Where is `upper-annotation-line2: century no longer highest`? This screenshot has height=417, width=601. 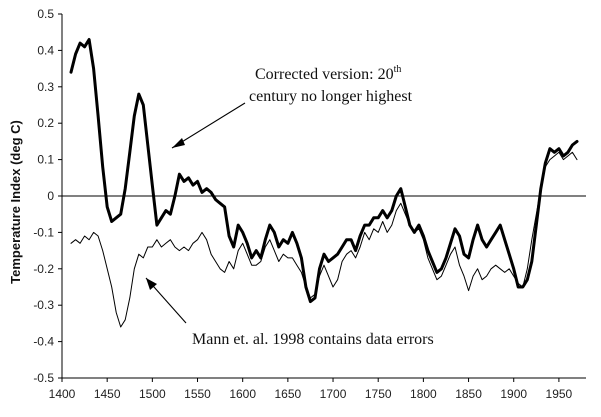 upper-annotation-line2: century no longer highest is located at coordinates (331, 96).